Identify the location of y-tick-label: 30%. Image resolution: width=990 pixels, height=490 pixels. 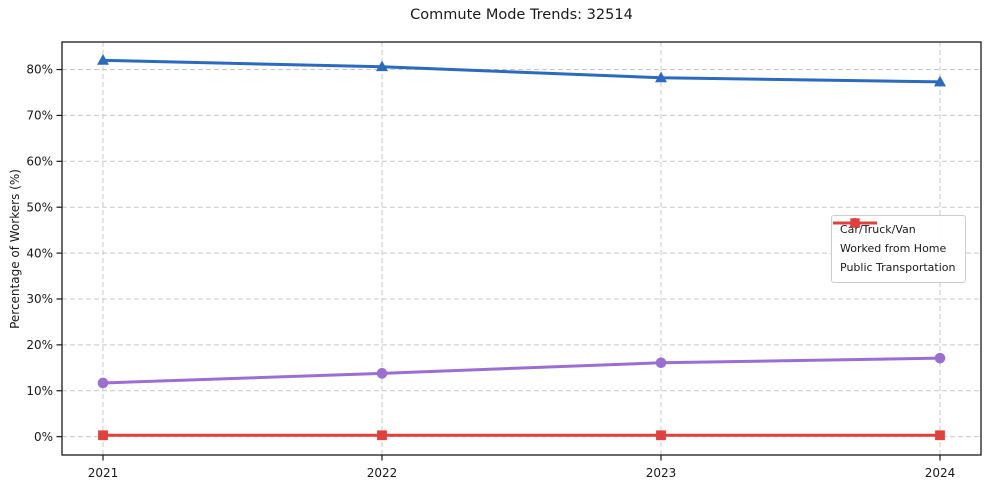
(39, 299).